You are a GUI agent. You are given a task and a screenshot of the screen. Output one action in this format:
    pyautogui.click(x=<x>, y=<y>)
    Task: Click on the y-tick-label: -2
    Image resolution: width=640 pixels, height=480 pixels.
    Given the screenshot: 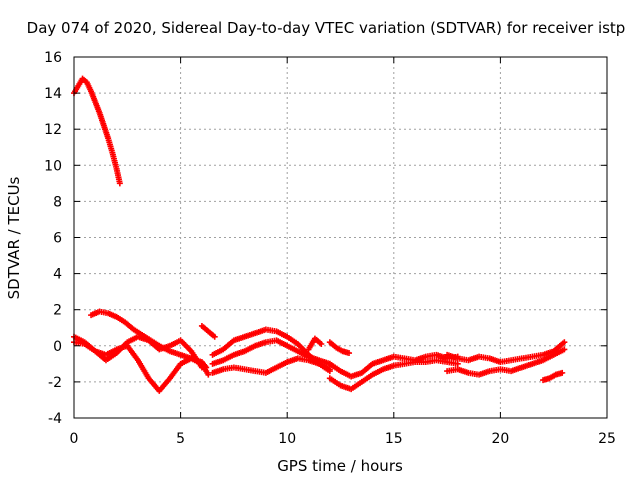 What is the action you would take?
    pyautogui.click(x=55, y=383)
    